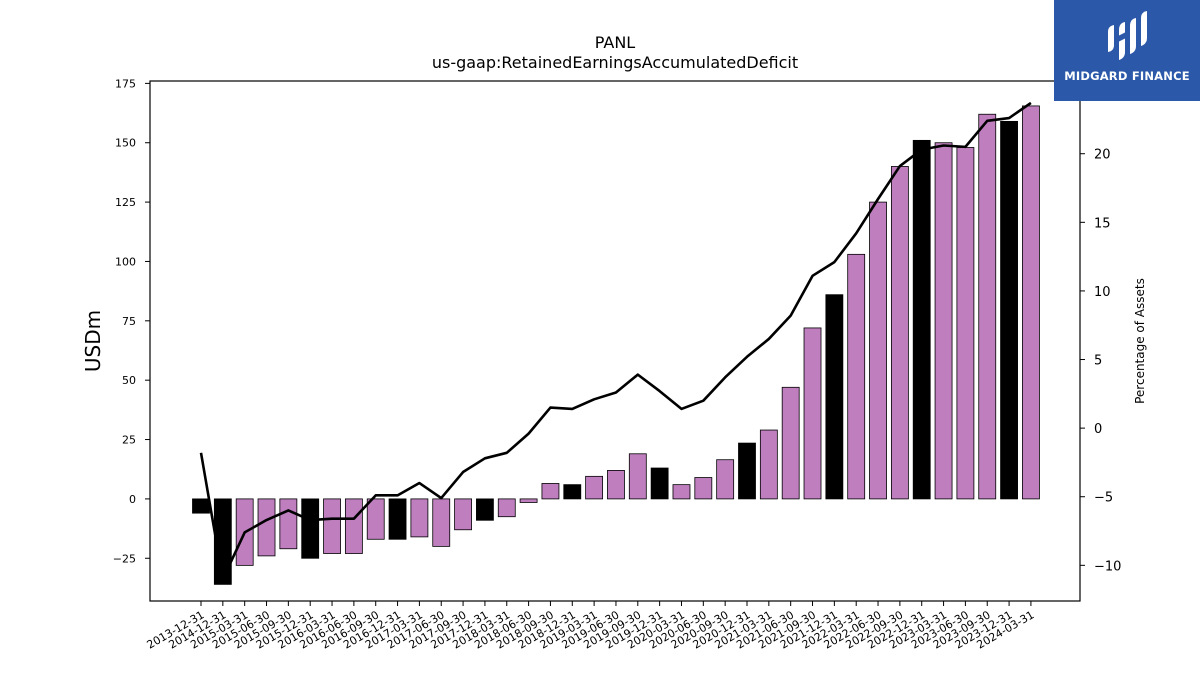 This screenshot has height=675, width=1200. I want to click on y-tick-label: 125, so click(125, 202).